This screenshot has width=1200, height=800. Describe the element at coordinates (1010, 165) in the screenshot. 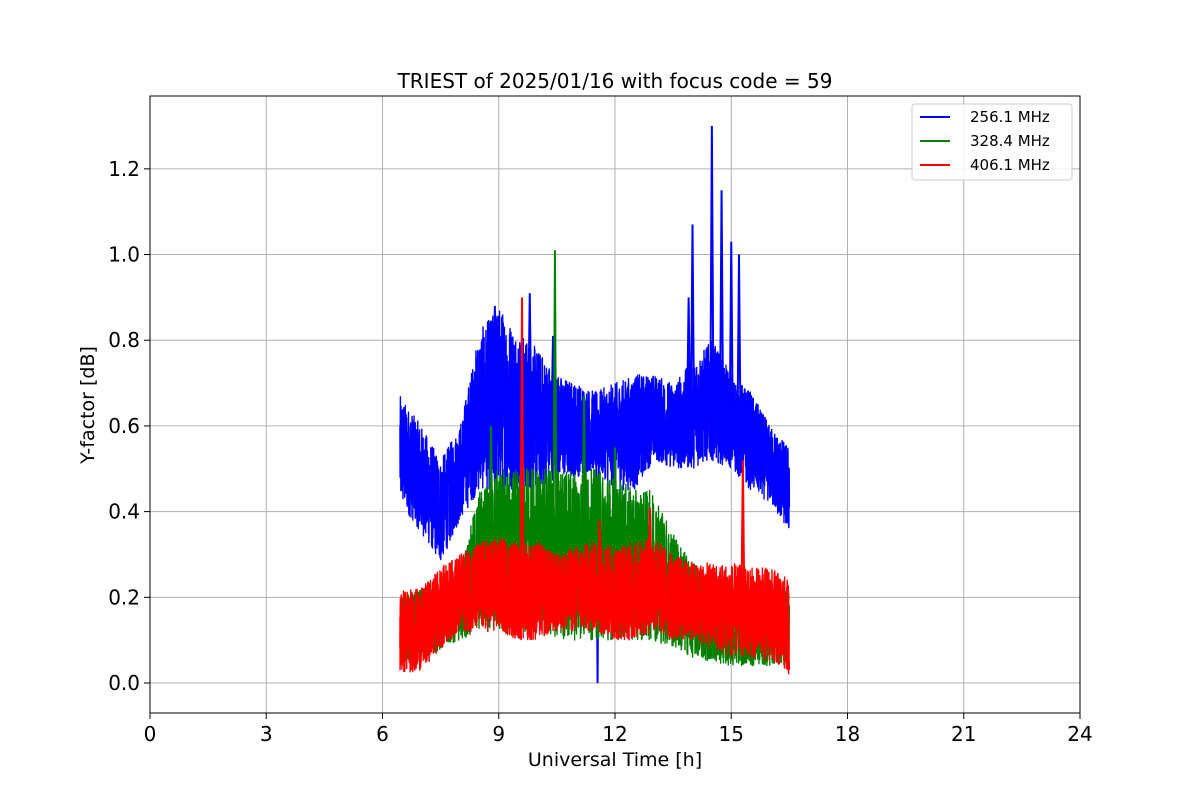

I see `legend-label: 406.1 MHz` at that location.